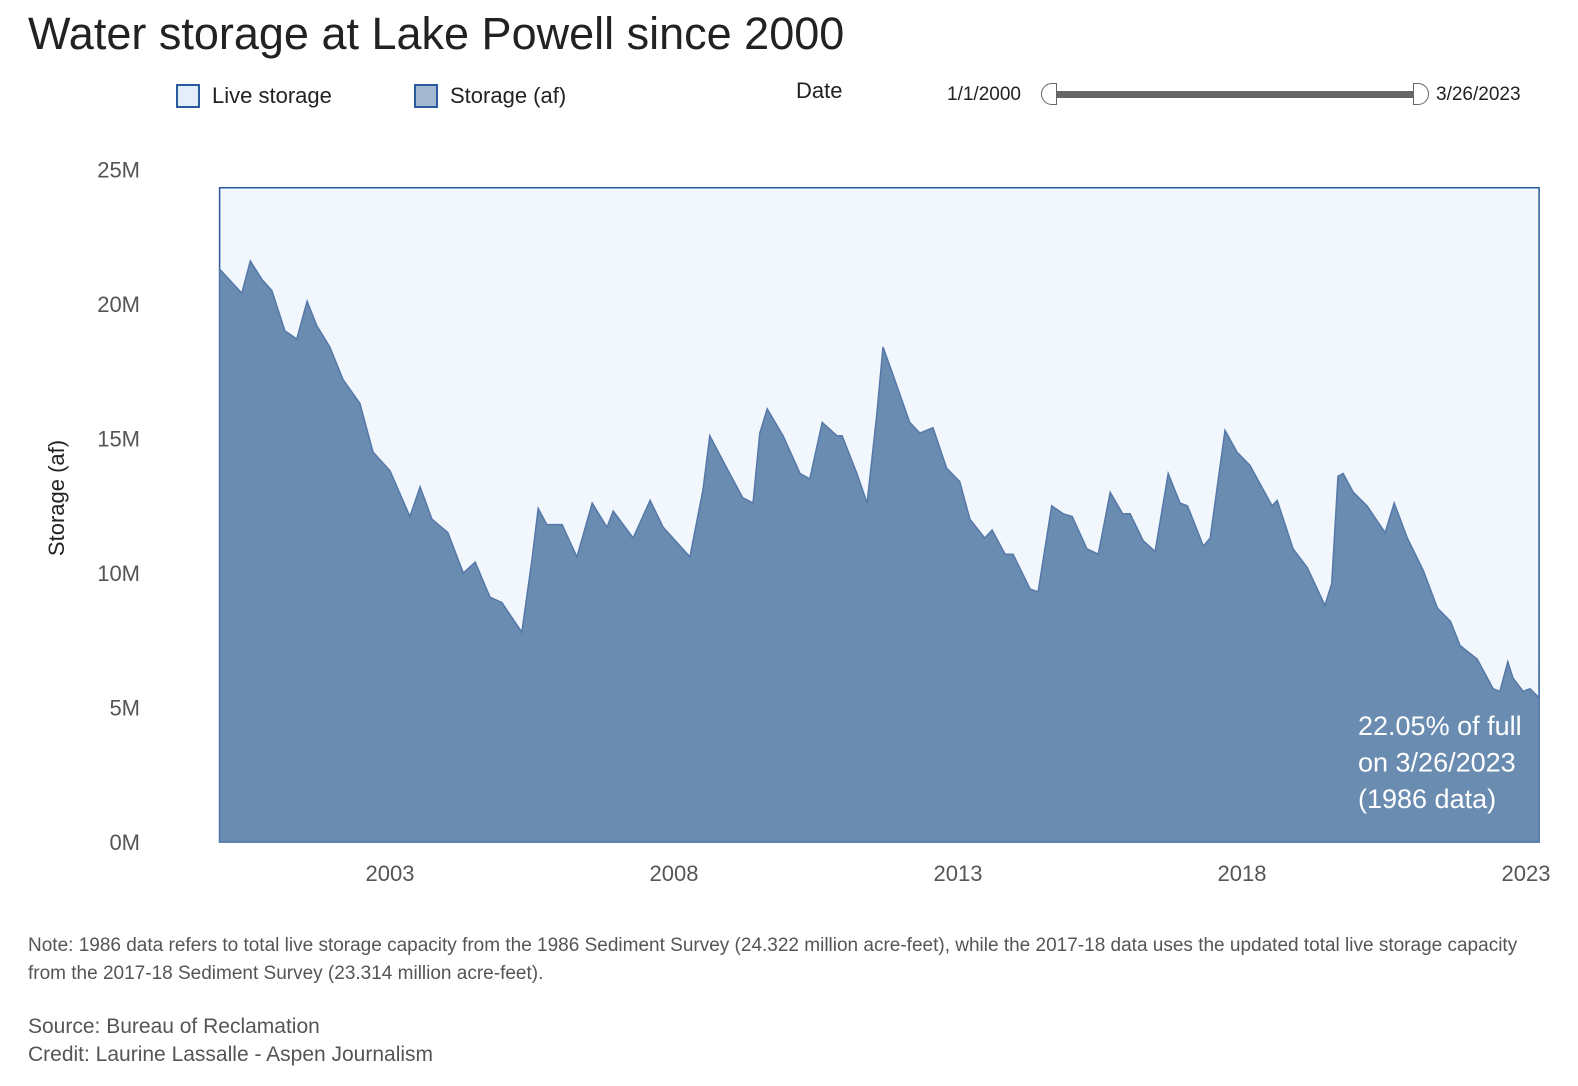  What do you see at coordinates (958, 873) in the screenshot?
I see `x-tick-label: 2013` at bounding box center [958, 873].